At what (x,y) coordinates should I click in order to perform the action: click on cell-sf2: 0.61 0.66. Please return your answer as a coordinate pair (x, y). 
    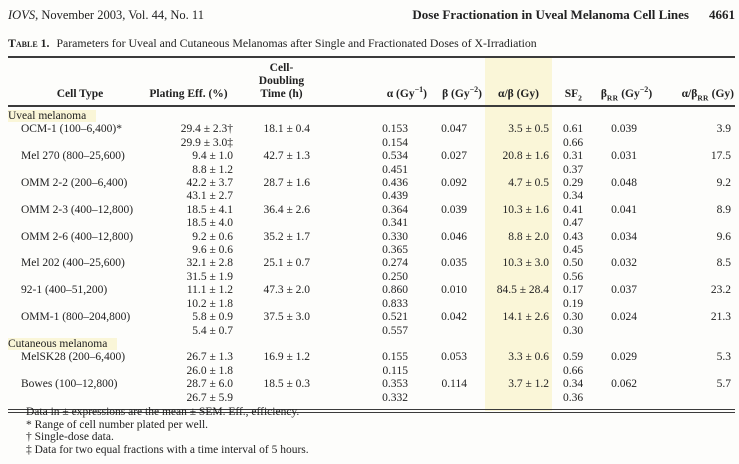
    Looking at the image, I should click on (573, 136).